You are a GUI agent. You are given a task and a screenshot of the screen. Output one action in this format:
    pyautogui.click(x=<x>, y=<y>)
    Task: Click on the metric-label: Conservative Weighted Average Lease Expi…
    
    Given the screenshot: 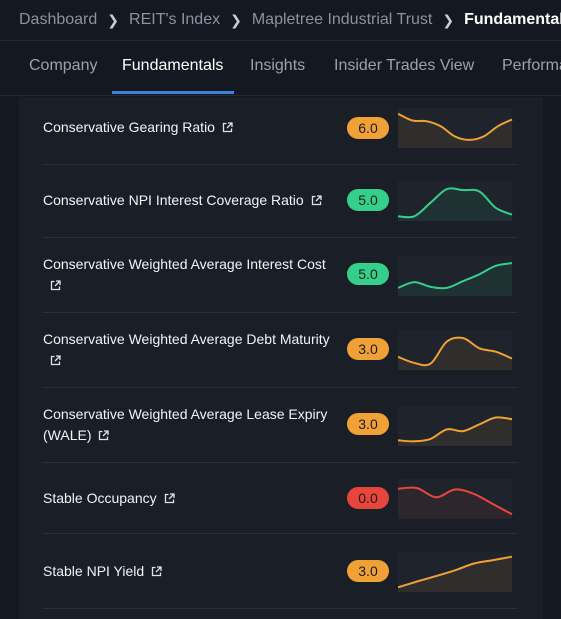 What is the action you would take?
    pyautogui.click(x=190, y=425)
    